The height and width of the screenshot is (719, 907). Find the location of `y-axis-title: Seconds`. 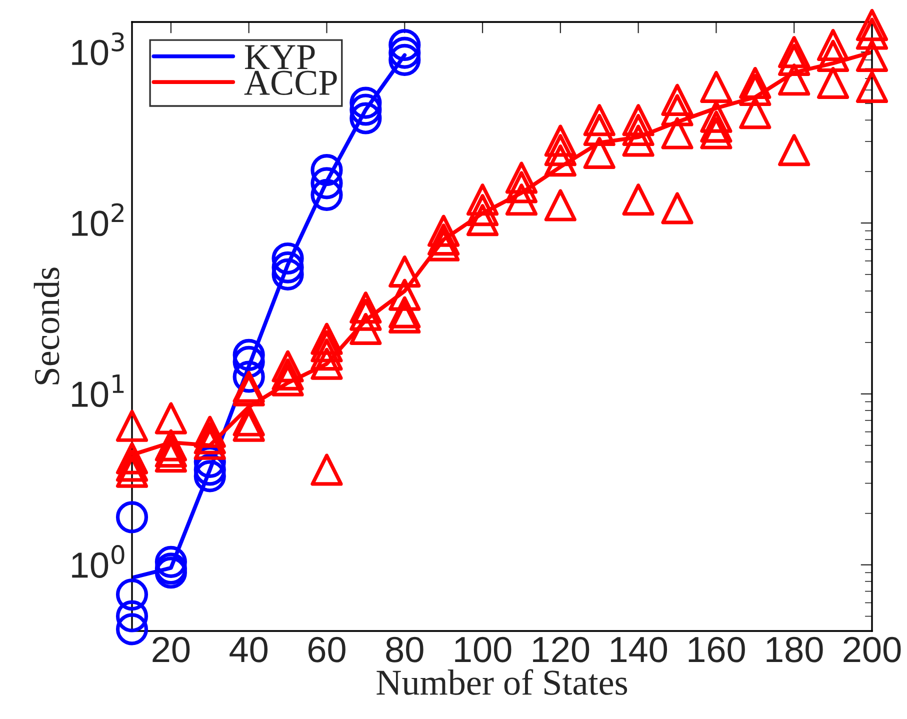

y-axis-title: Seconds is located at coordinates (47, 326).